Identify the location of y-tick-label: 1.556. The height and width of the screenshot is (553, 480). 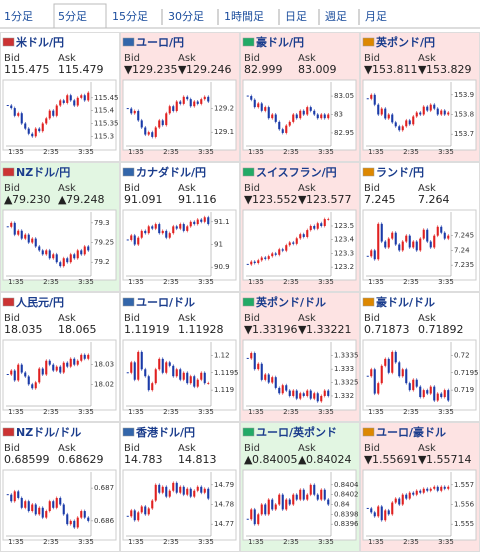
(464, 505).